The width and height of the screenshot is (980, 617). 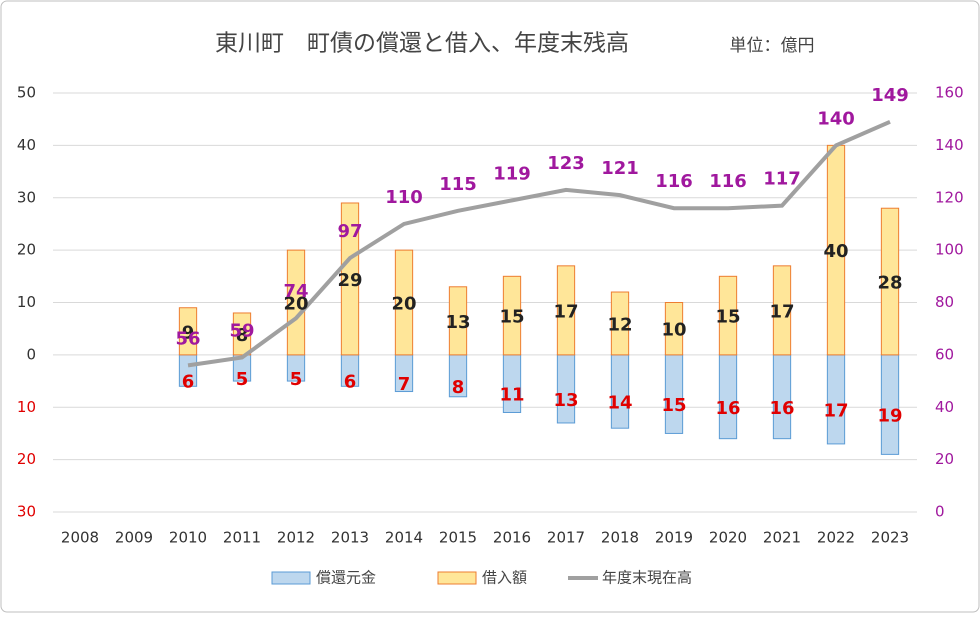 I want to click on value-label: 97, so click(x=349, y=231).